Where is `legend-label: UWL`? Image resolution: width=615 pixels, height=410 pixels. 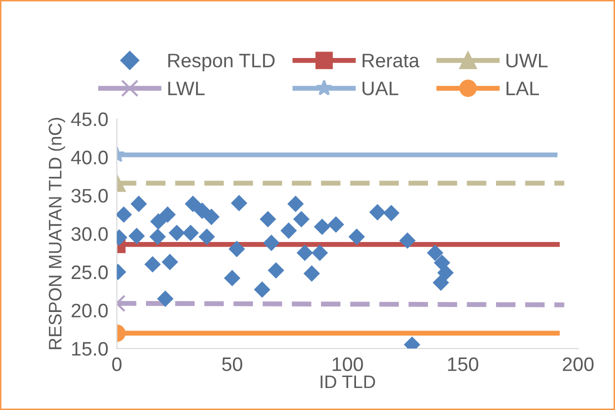
legend-label: UWL is located at coordinates (527, 61).